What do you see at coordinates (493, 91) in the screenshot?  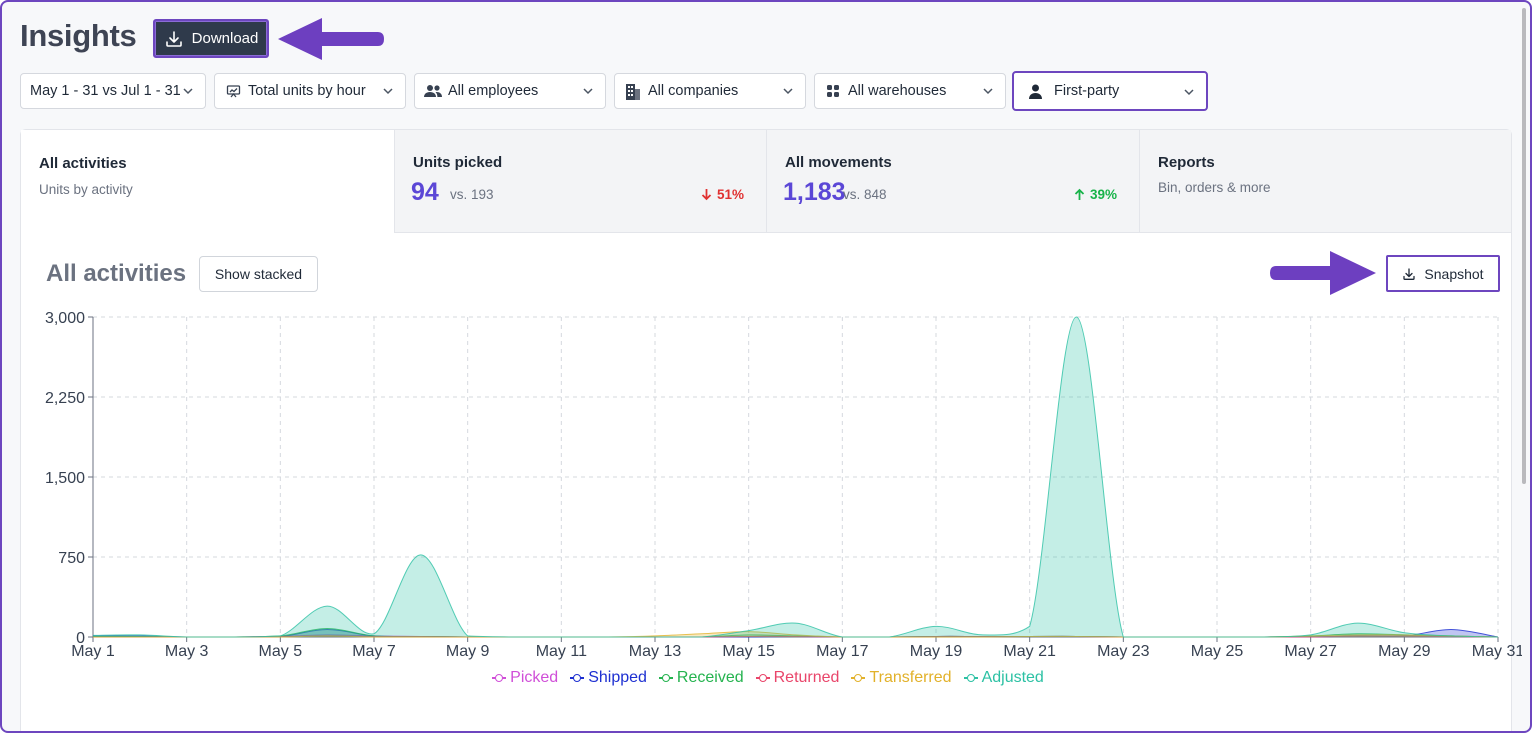 I see `employees-filter-label: All employees` at bounding box center [493, 91].